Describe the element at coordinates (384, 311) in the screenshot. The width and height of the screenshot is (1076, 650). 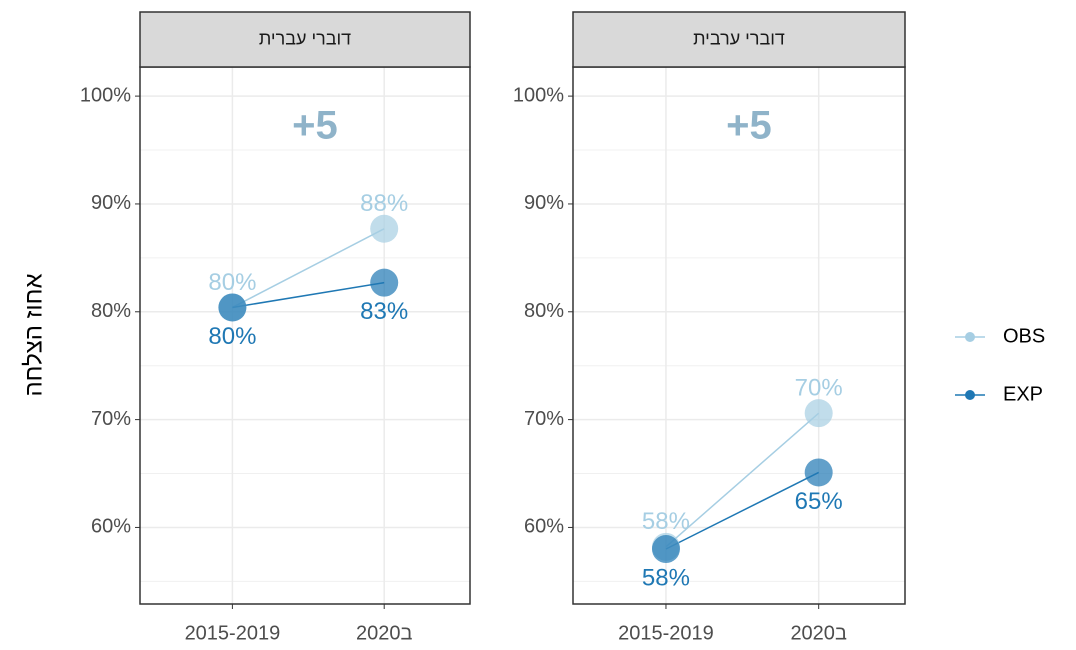
I see `data-label: 83%` at that location.